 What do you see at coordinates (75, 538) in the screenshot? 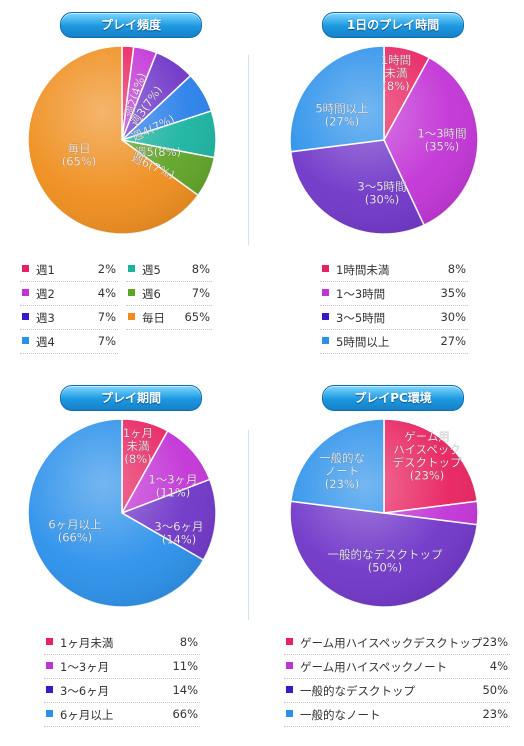
I see `pie-slice-label-line: (66%)` at bounding box center [75, 538].